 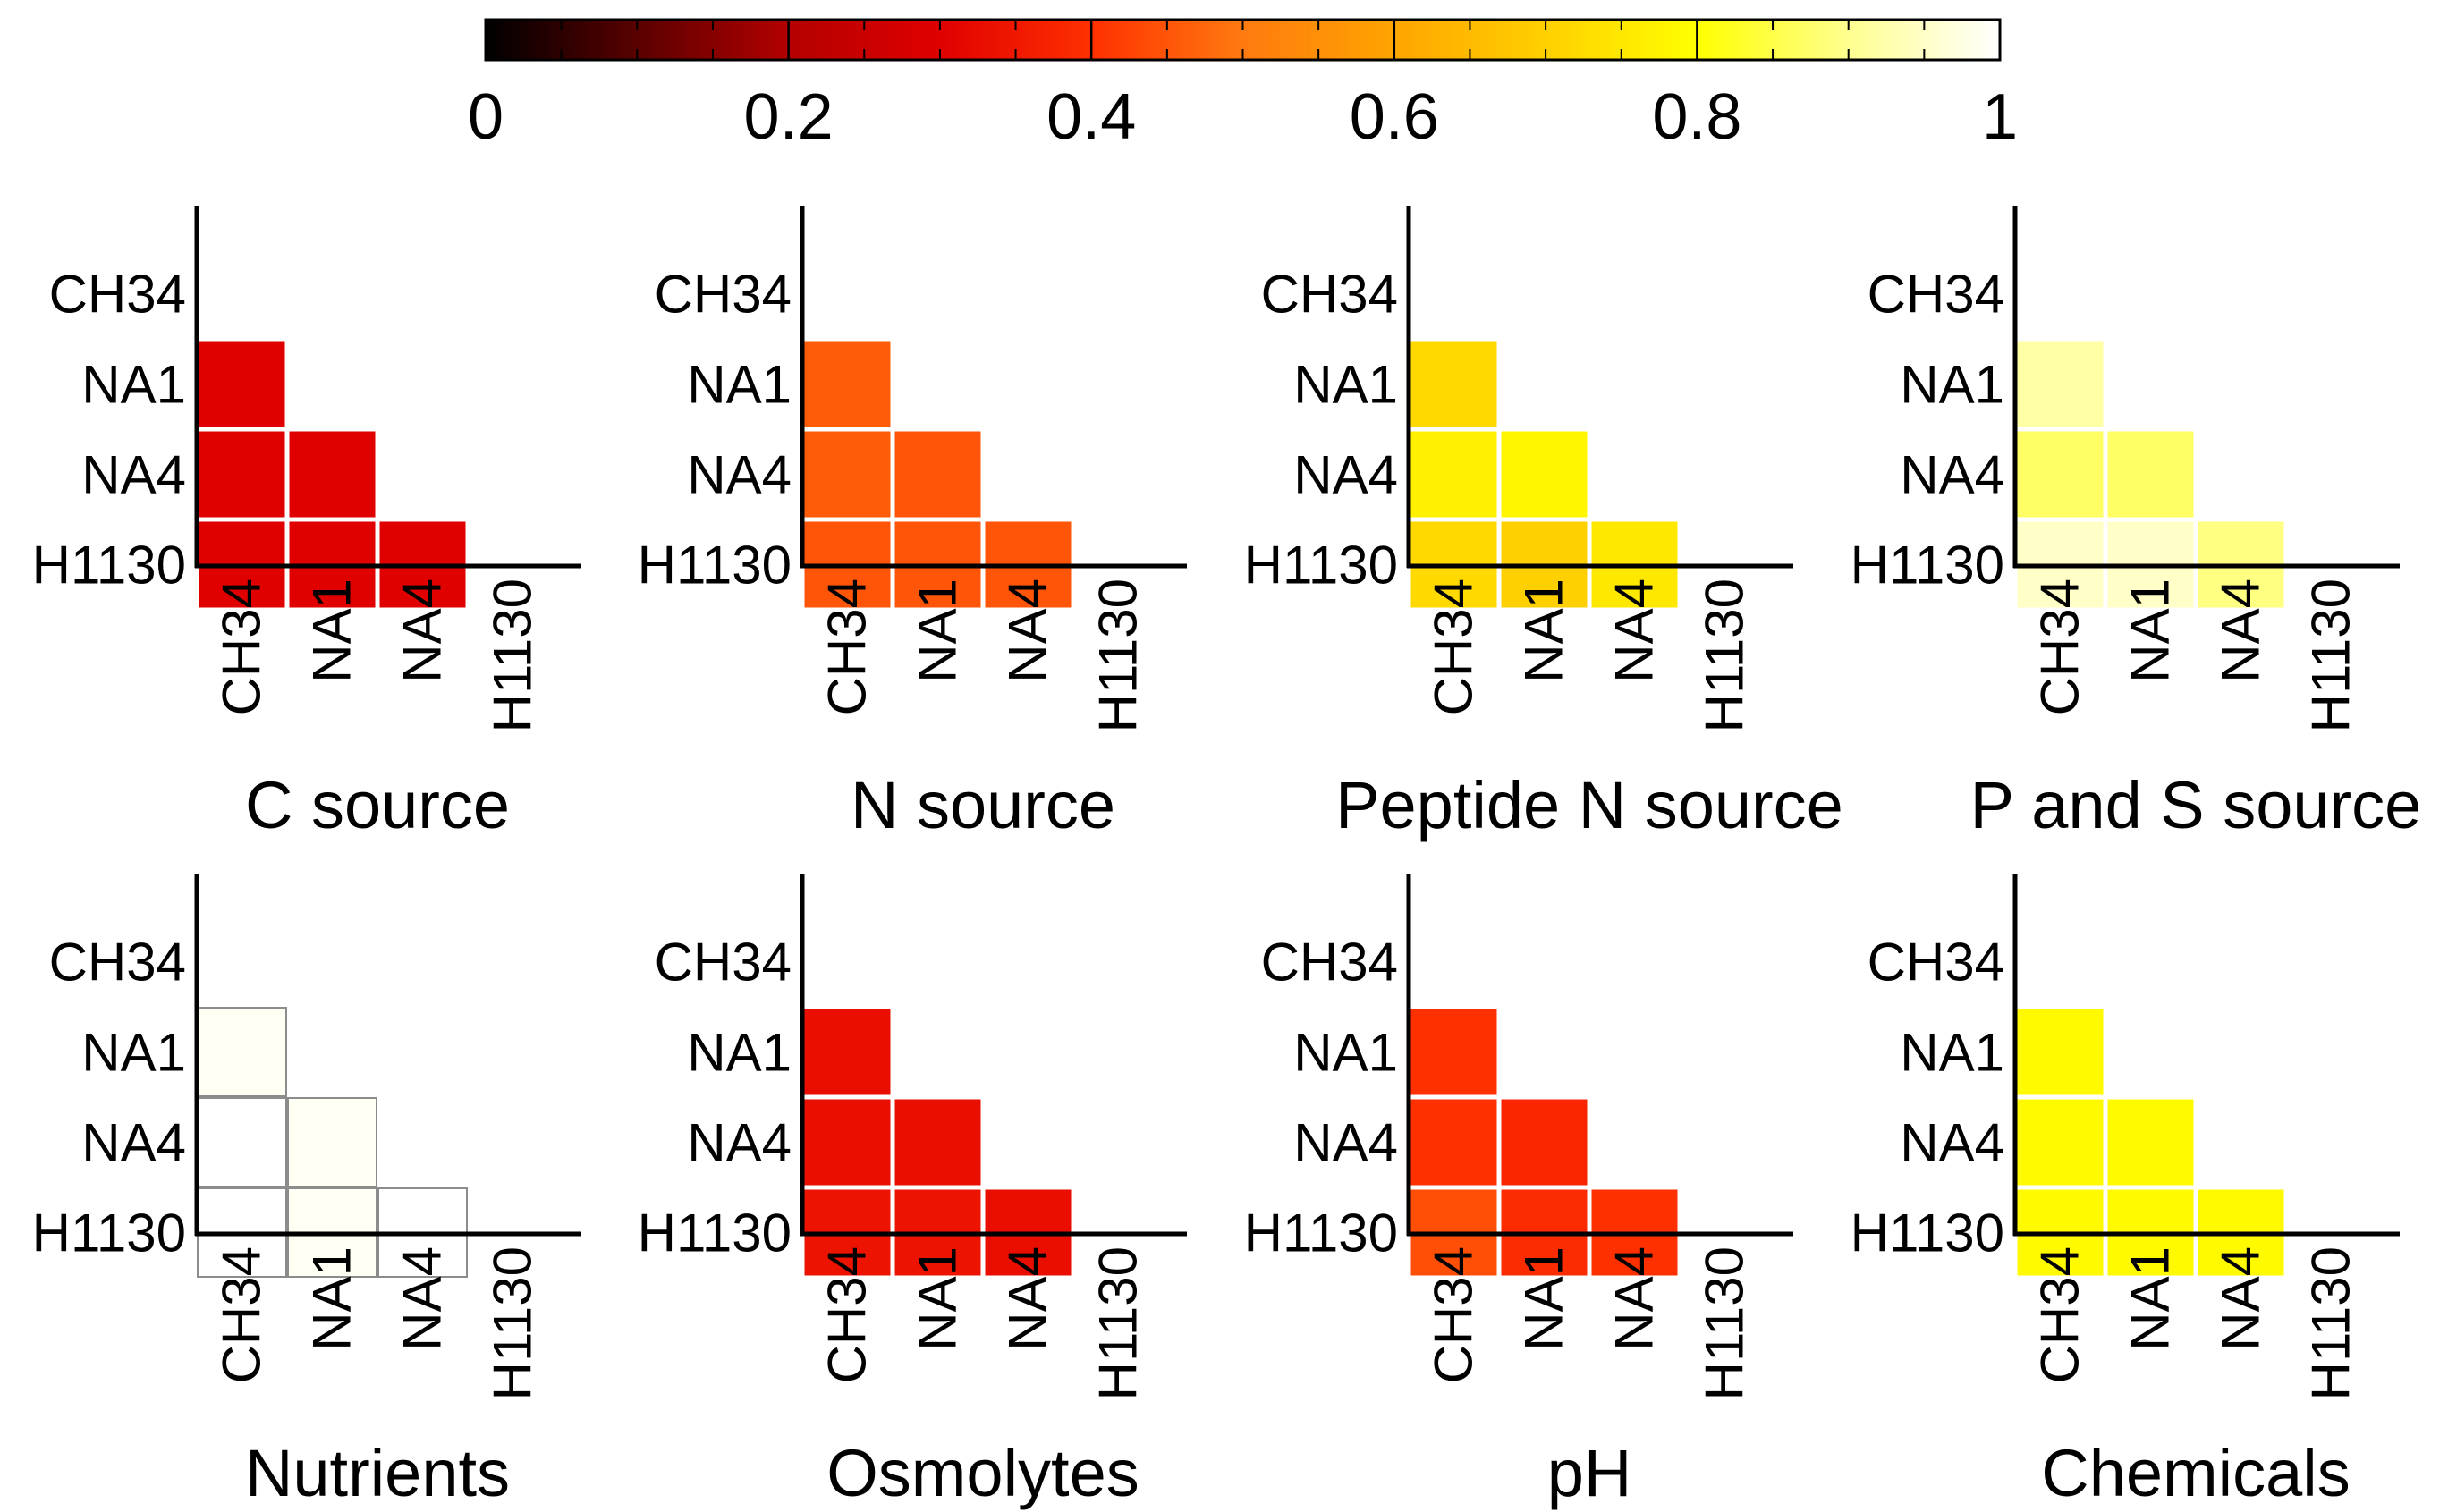 What do you see at coordinates (983, 805) in the screenshot?
I see `panel-title: N source` at bounding box center [983, 805].